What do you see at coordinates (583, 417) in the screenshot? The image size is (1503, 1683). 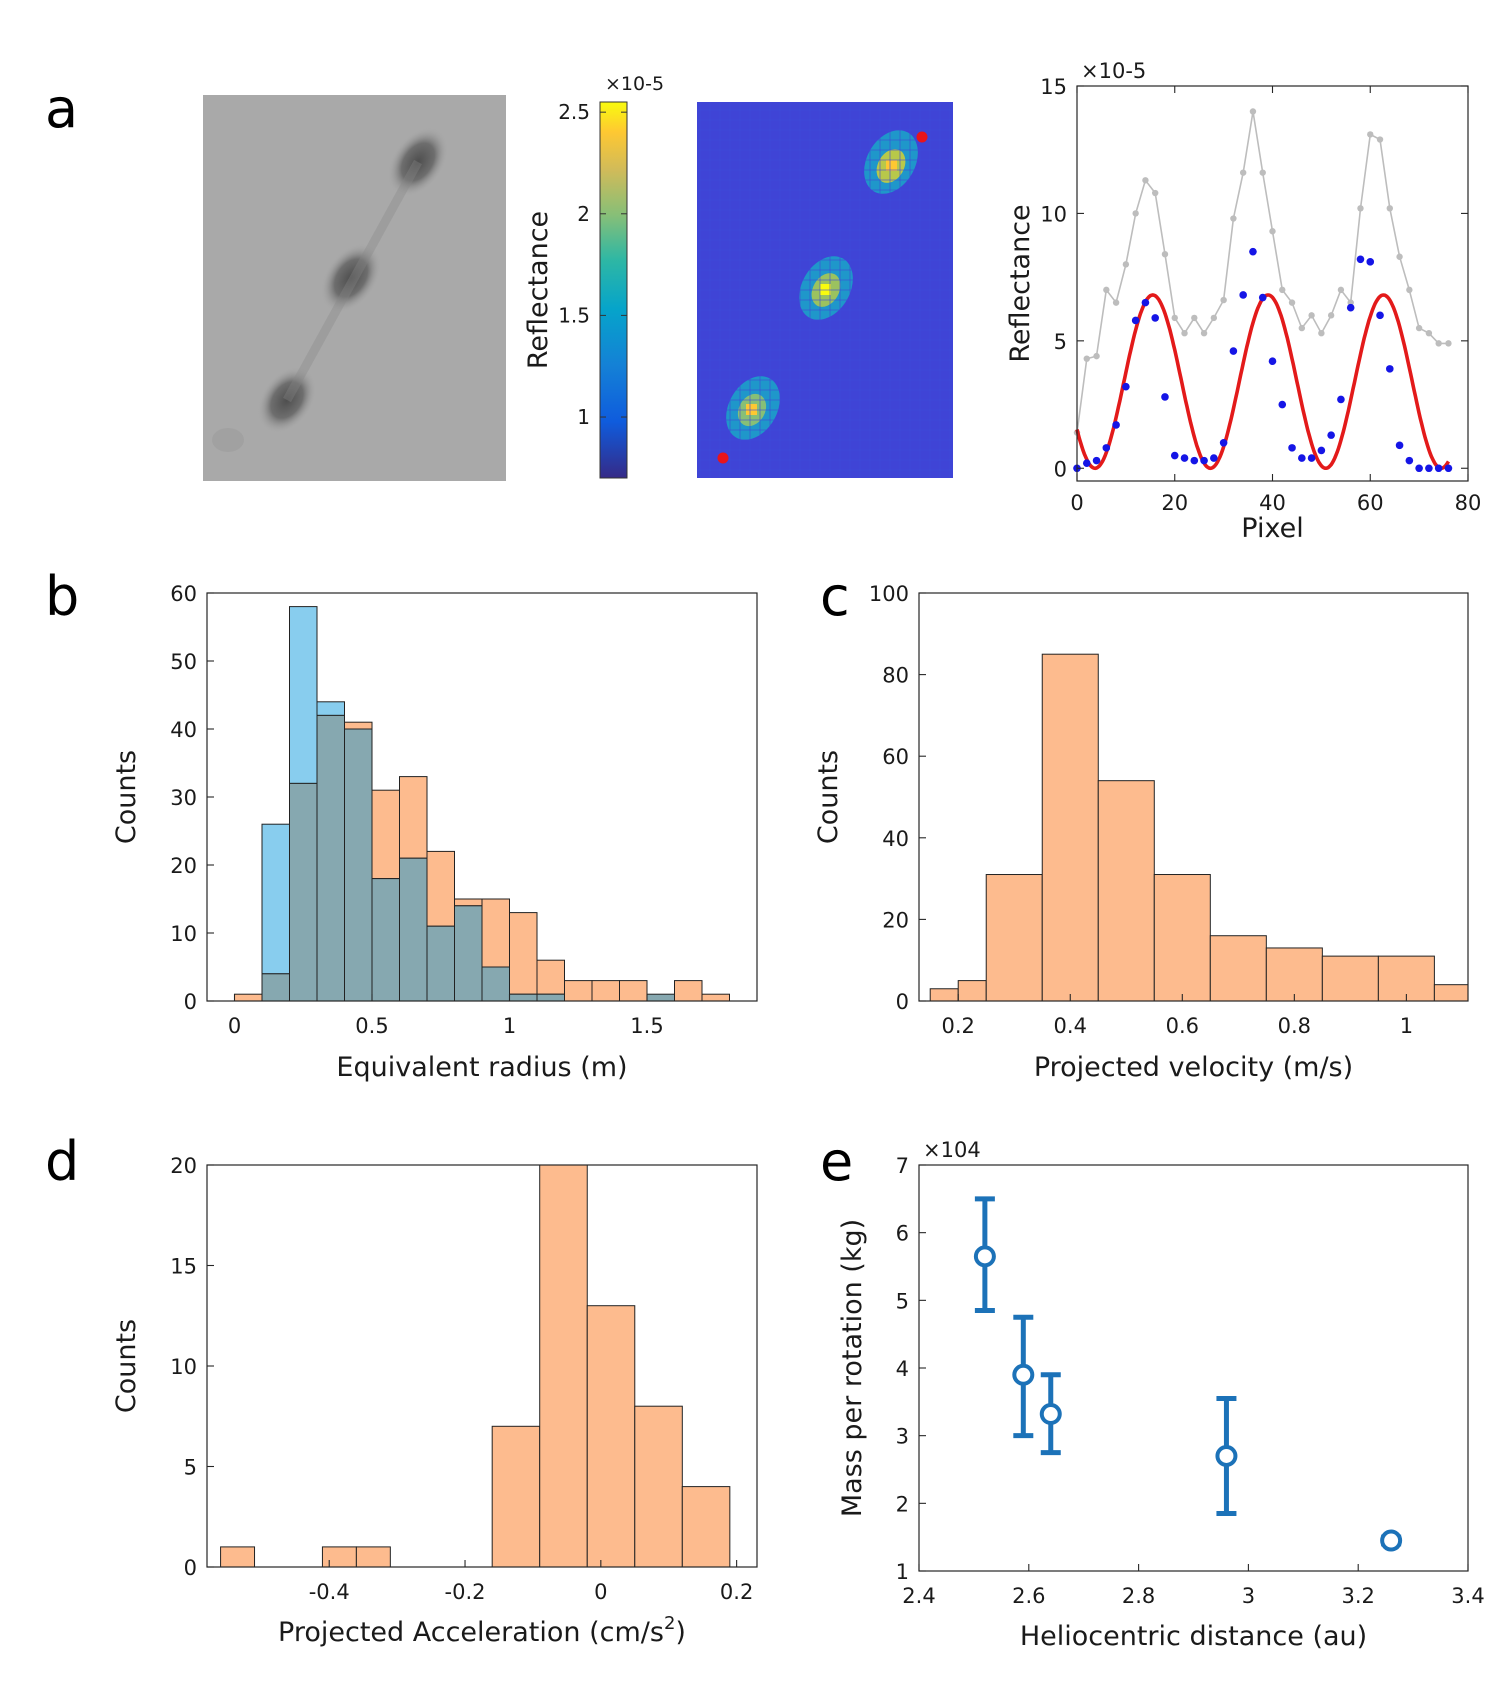 I see `colorbar-tick-label: 1` at bounding box center [583, 417].